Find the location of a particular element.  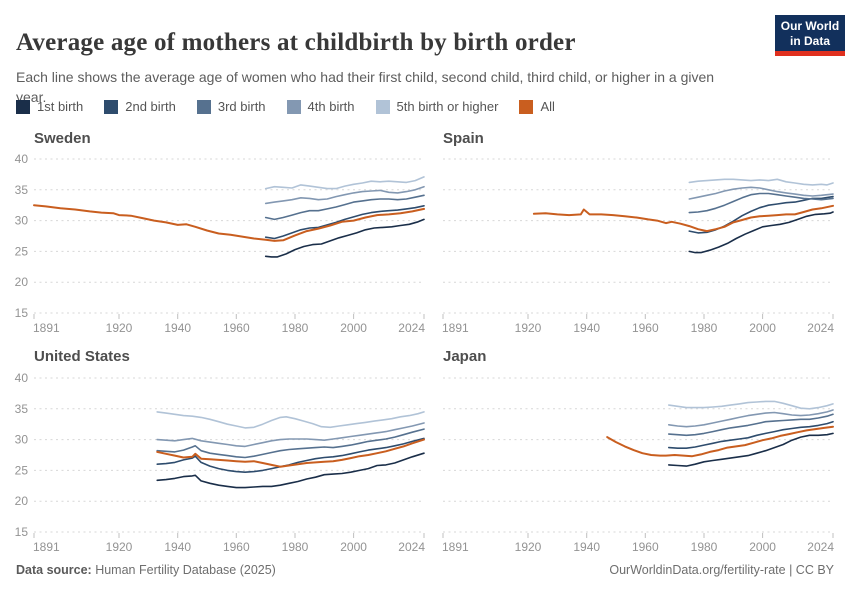

legend-item-3rd-birth: 3rd birth is located at coordinates (231, 106).